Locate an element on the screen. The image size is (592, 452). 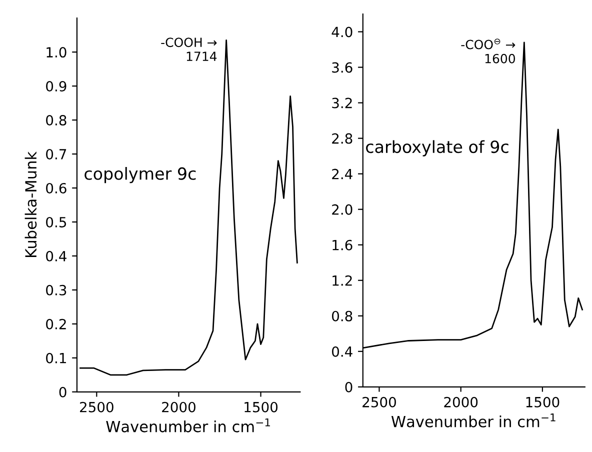
y-tick-label: 1.6 is located at coordinates (342, 245).